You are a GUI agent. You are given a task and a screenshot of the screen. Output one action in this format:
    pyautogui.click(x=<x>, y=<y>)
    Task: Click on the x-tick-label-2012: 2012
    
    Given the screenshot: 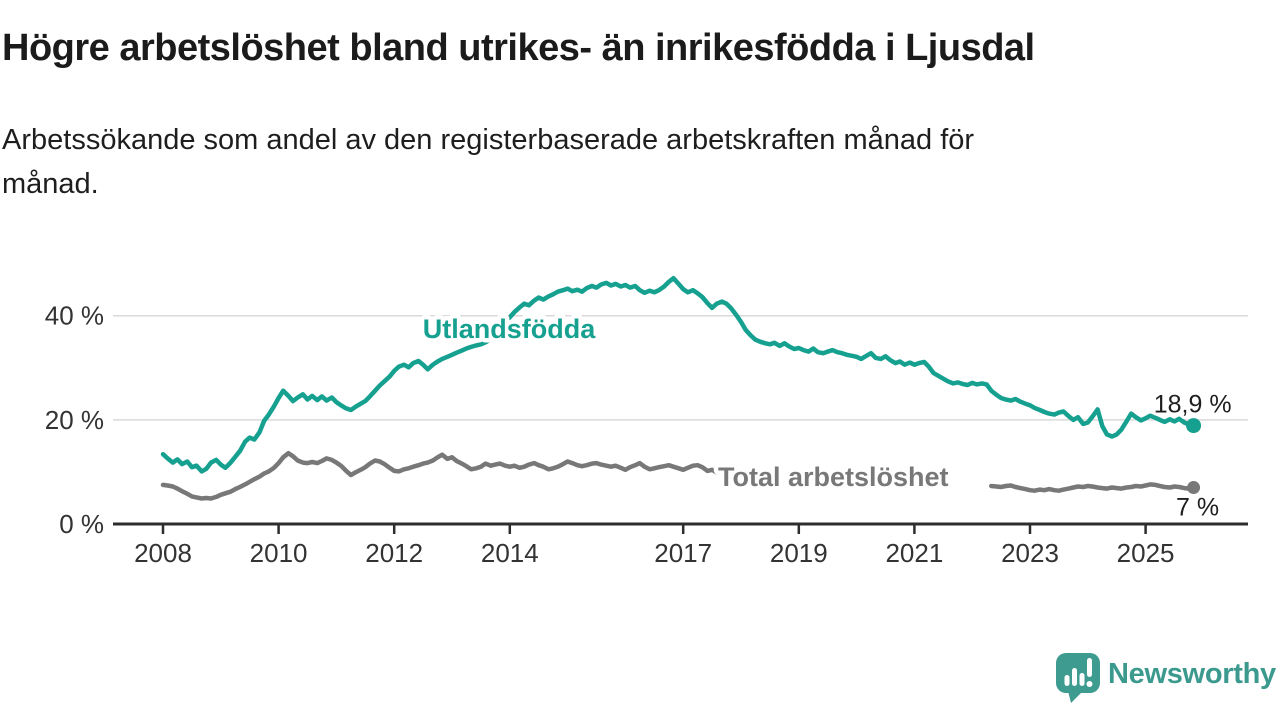 What is the action you would take?
    pyautogui.click(x=394, y=553)
    